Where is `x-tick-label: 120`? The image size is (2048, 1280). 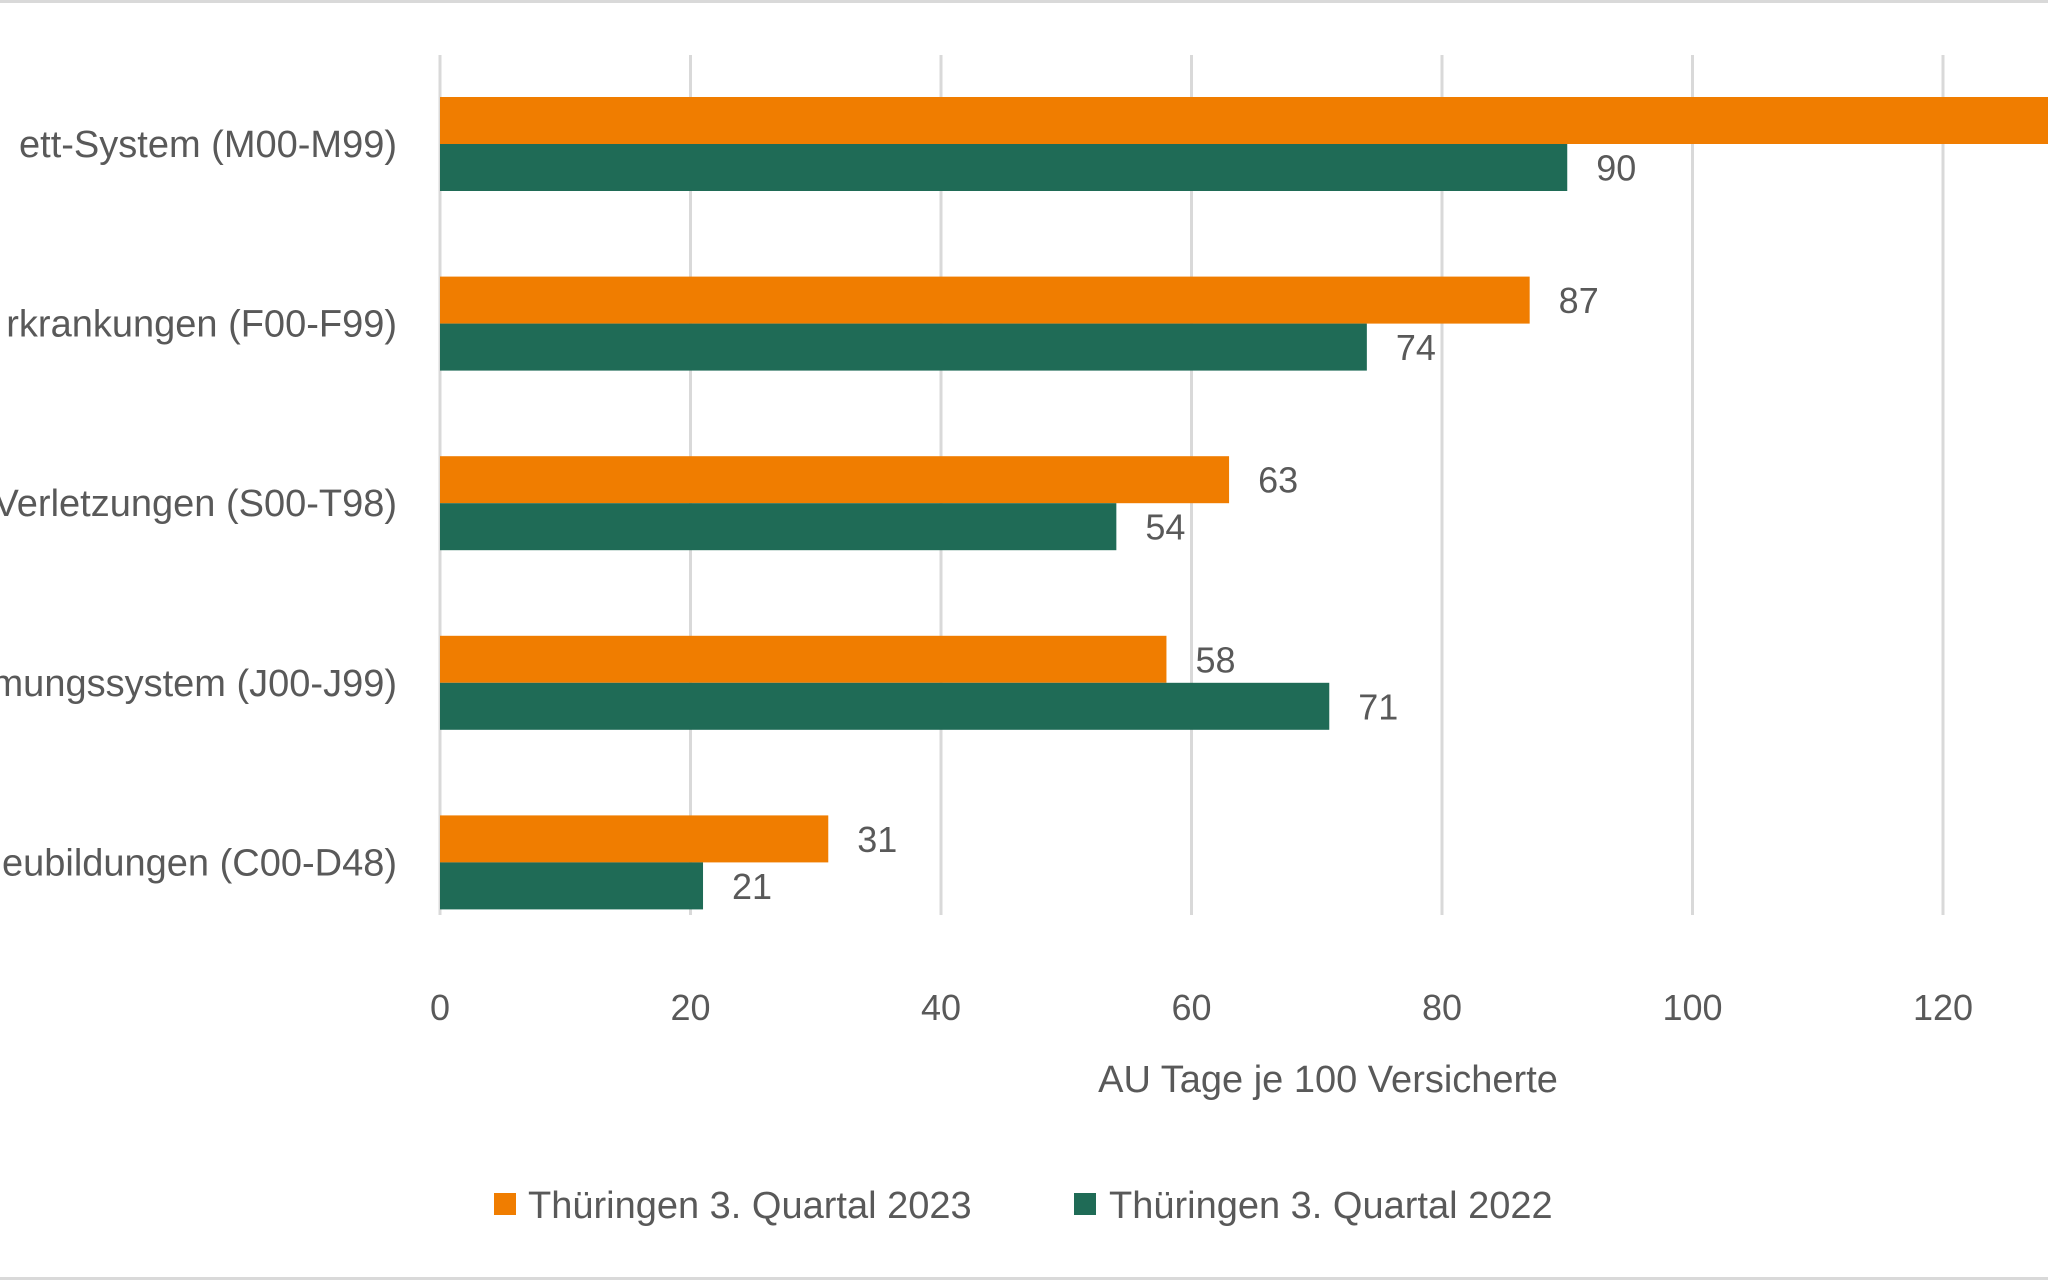
x-tick-label: 120 is located at coordinates (1943, 1007).